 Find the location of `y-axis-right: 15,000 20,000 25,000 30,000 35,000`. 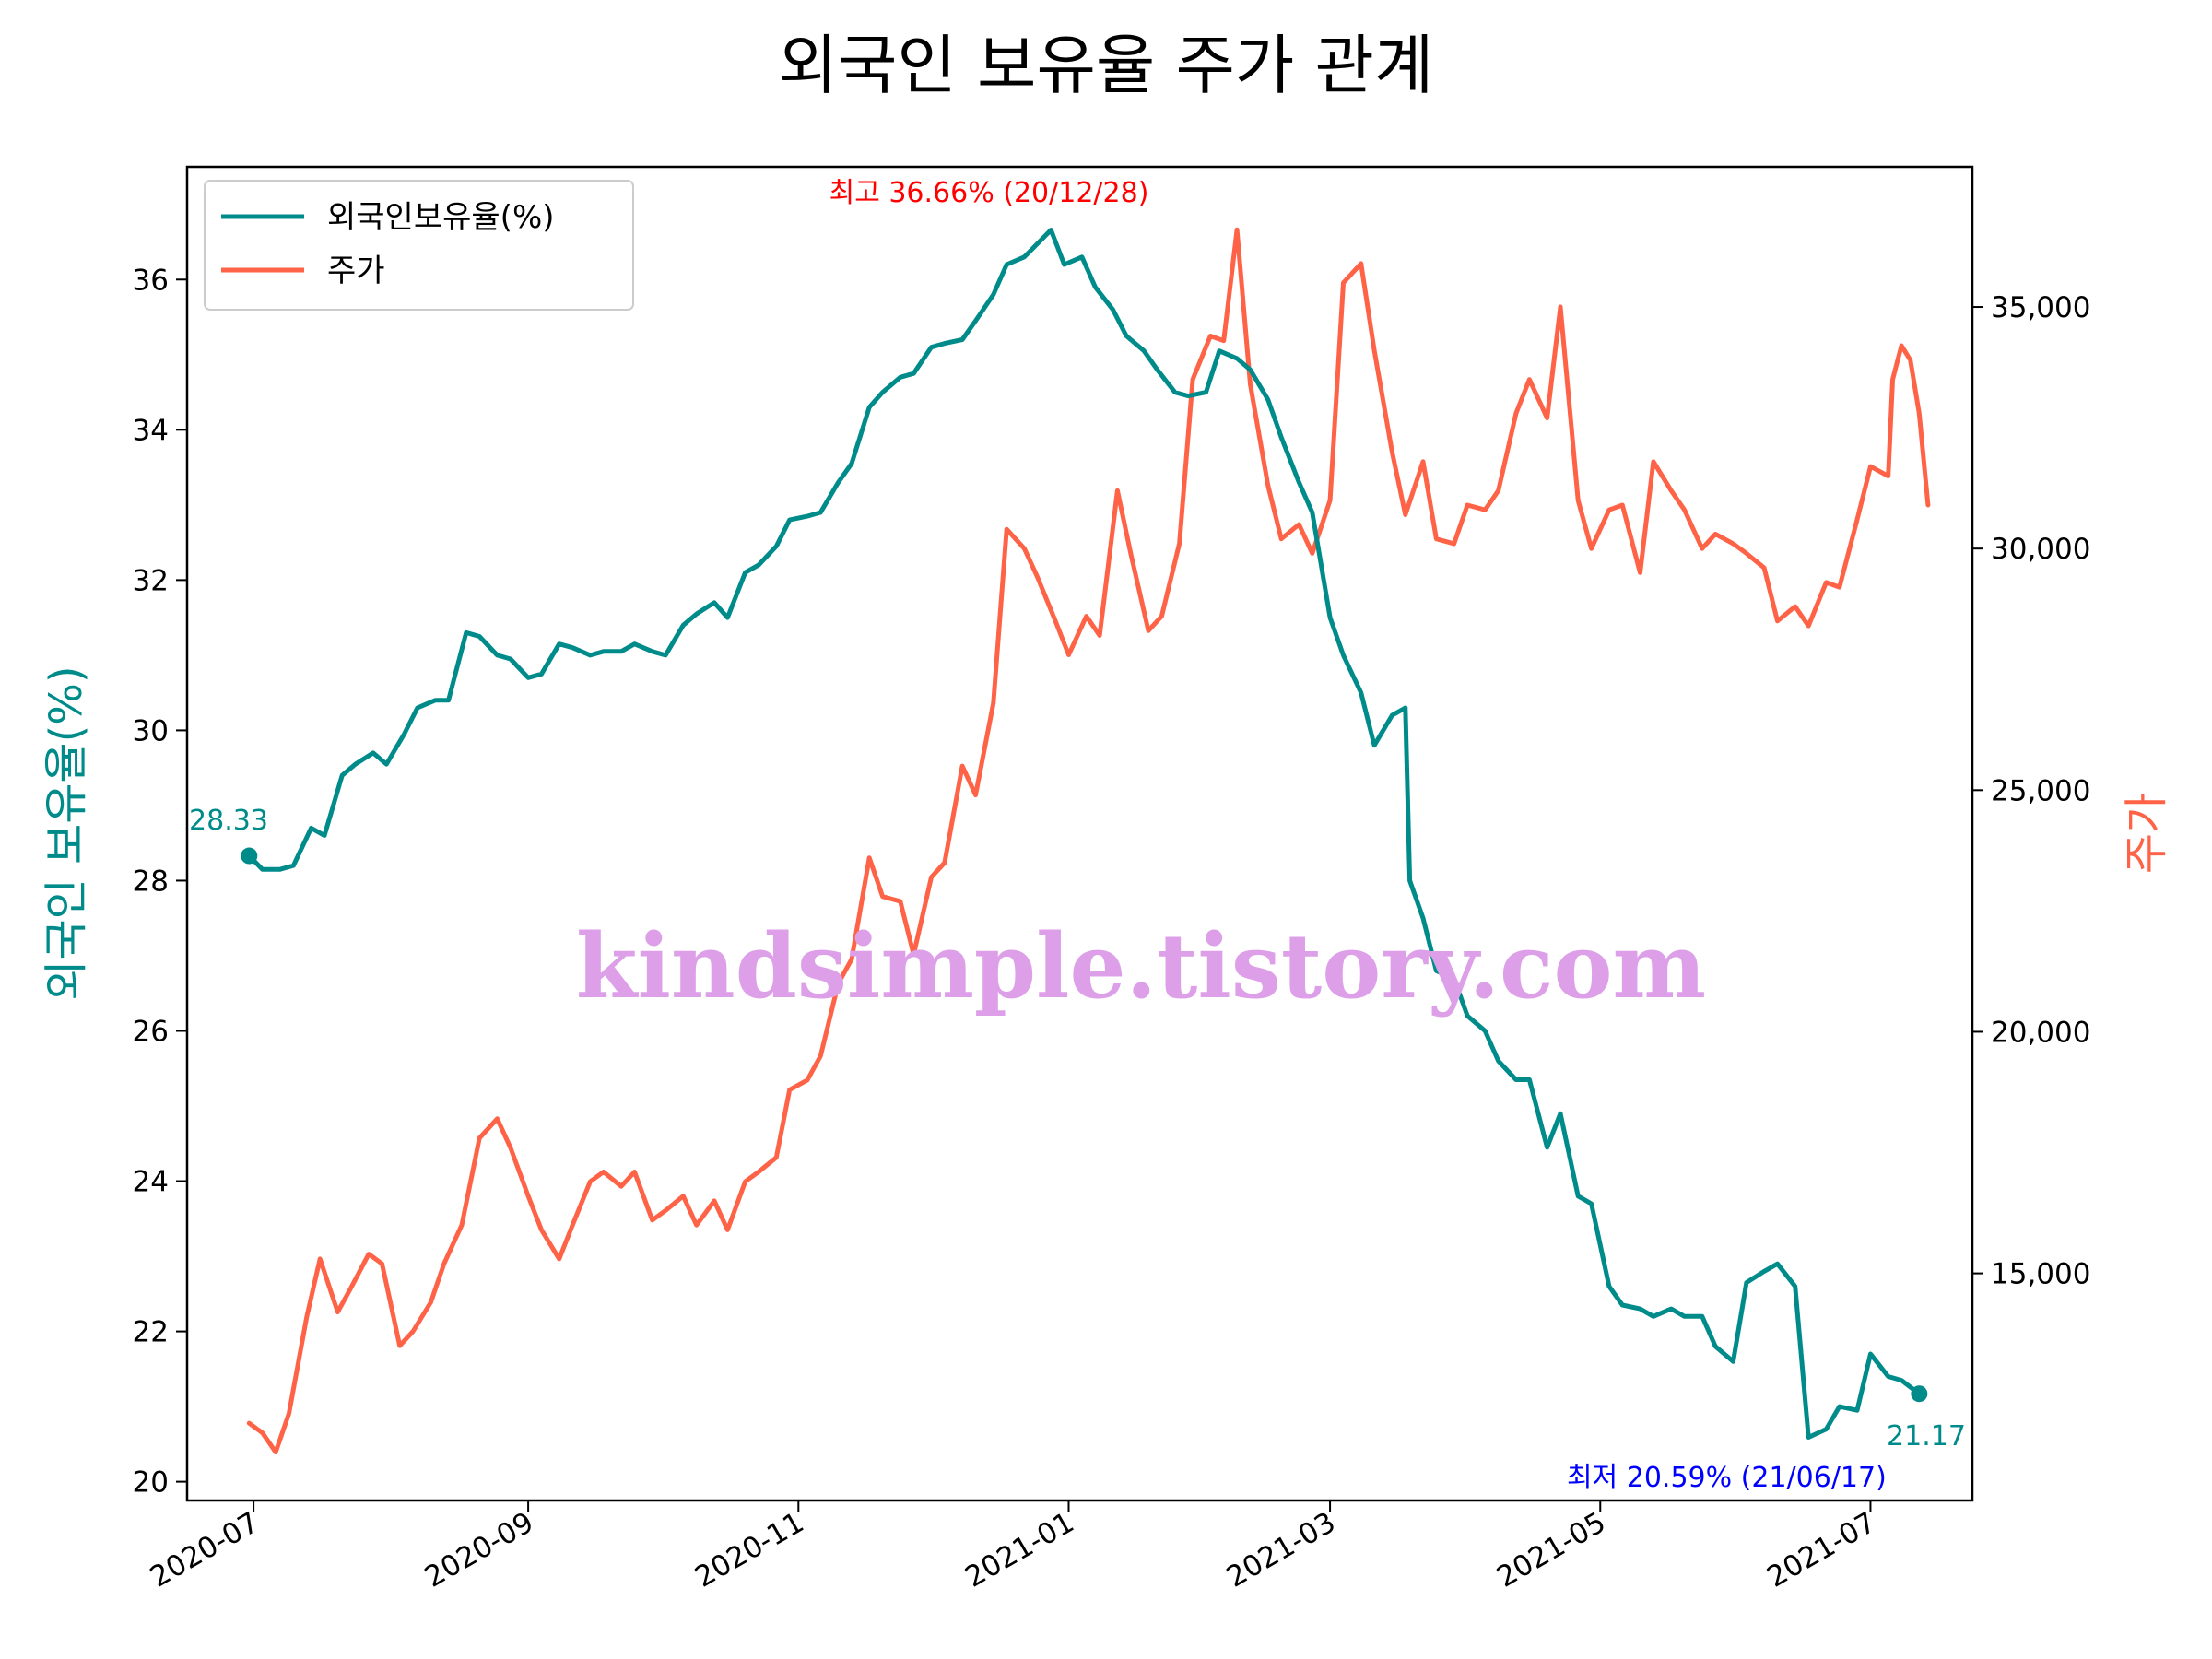

y-axis-right: 15,000 20,000 25,000 30,000 35,000 is located at coordinates (2031, 791).